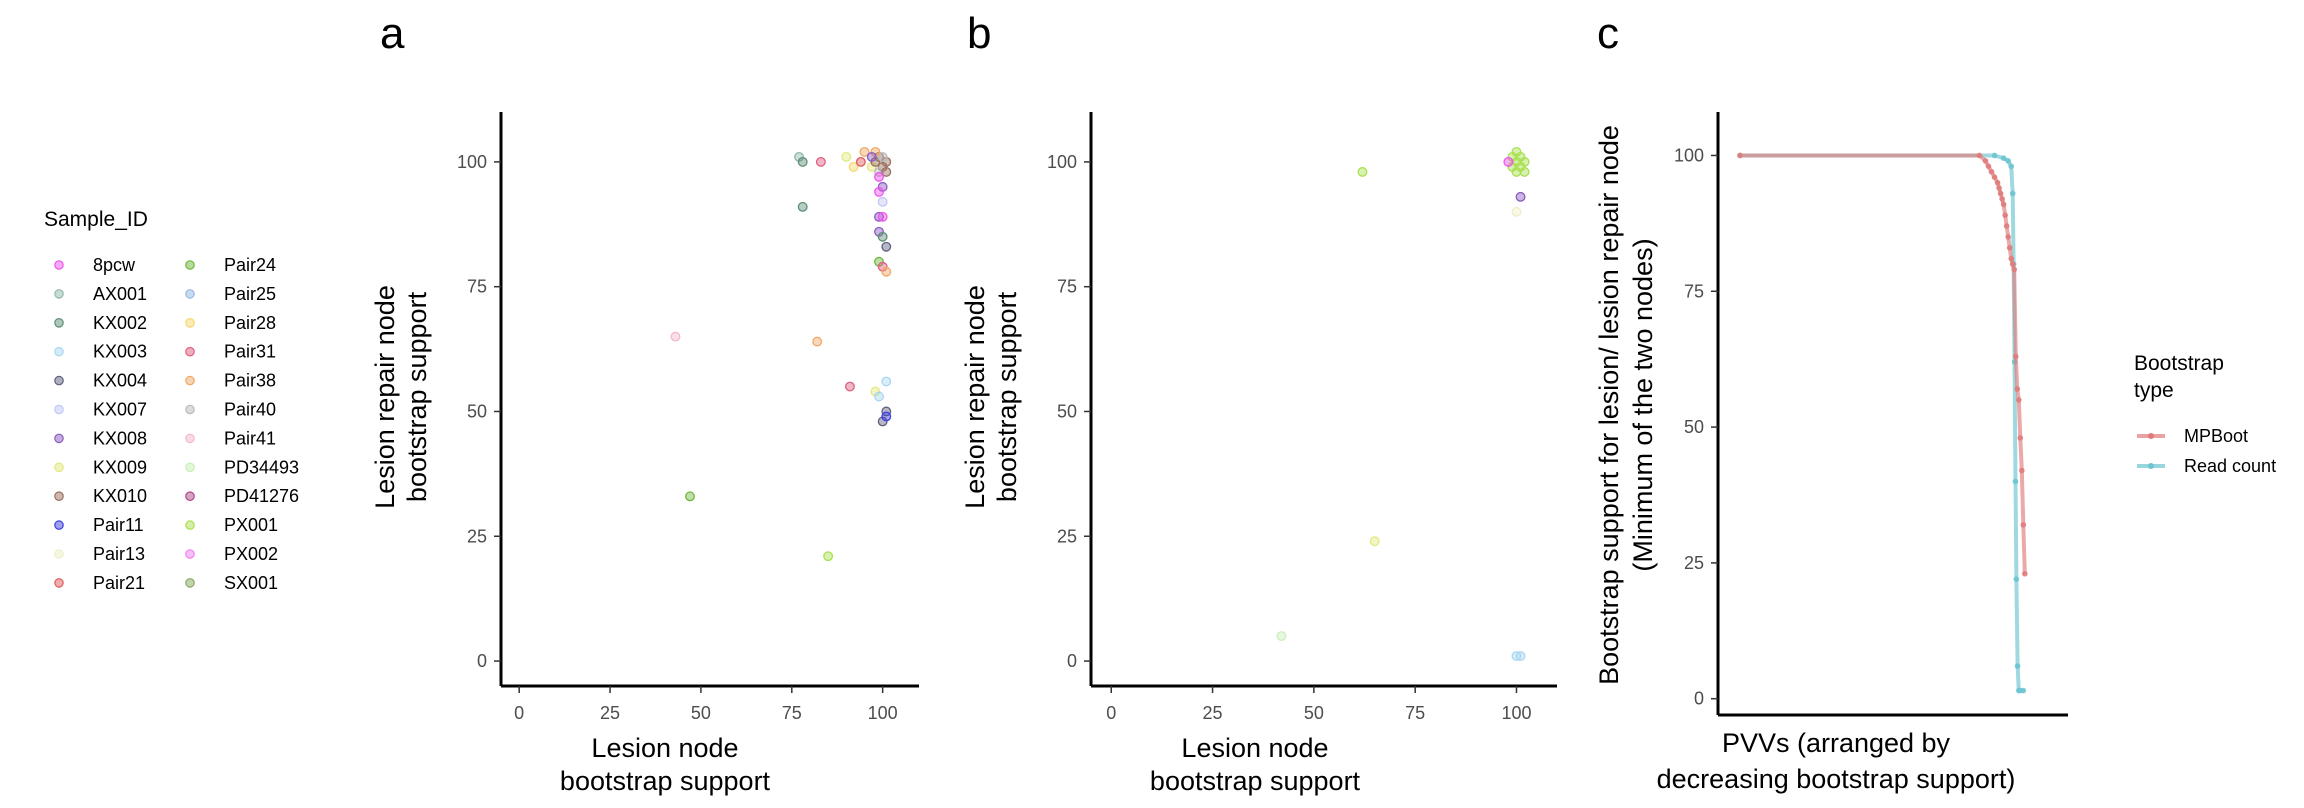 Image resolution: width=2304 pixels, height=808 pixels. What do you see at coordinates (190, 322) in the screenshot?
I see `legend-key-Pair28` at bounding box center [190, 322].